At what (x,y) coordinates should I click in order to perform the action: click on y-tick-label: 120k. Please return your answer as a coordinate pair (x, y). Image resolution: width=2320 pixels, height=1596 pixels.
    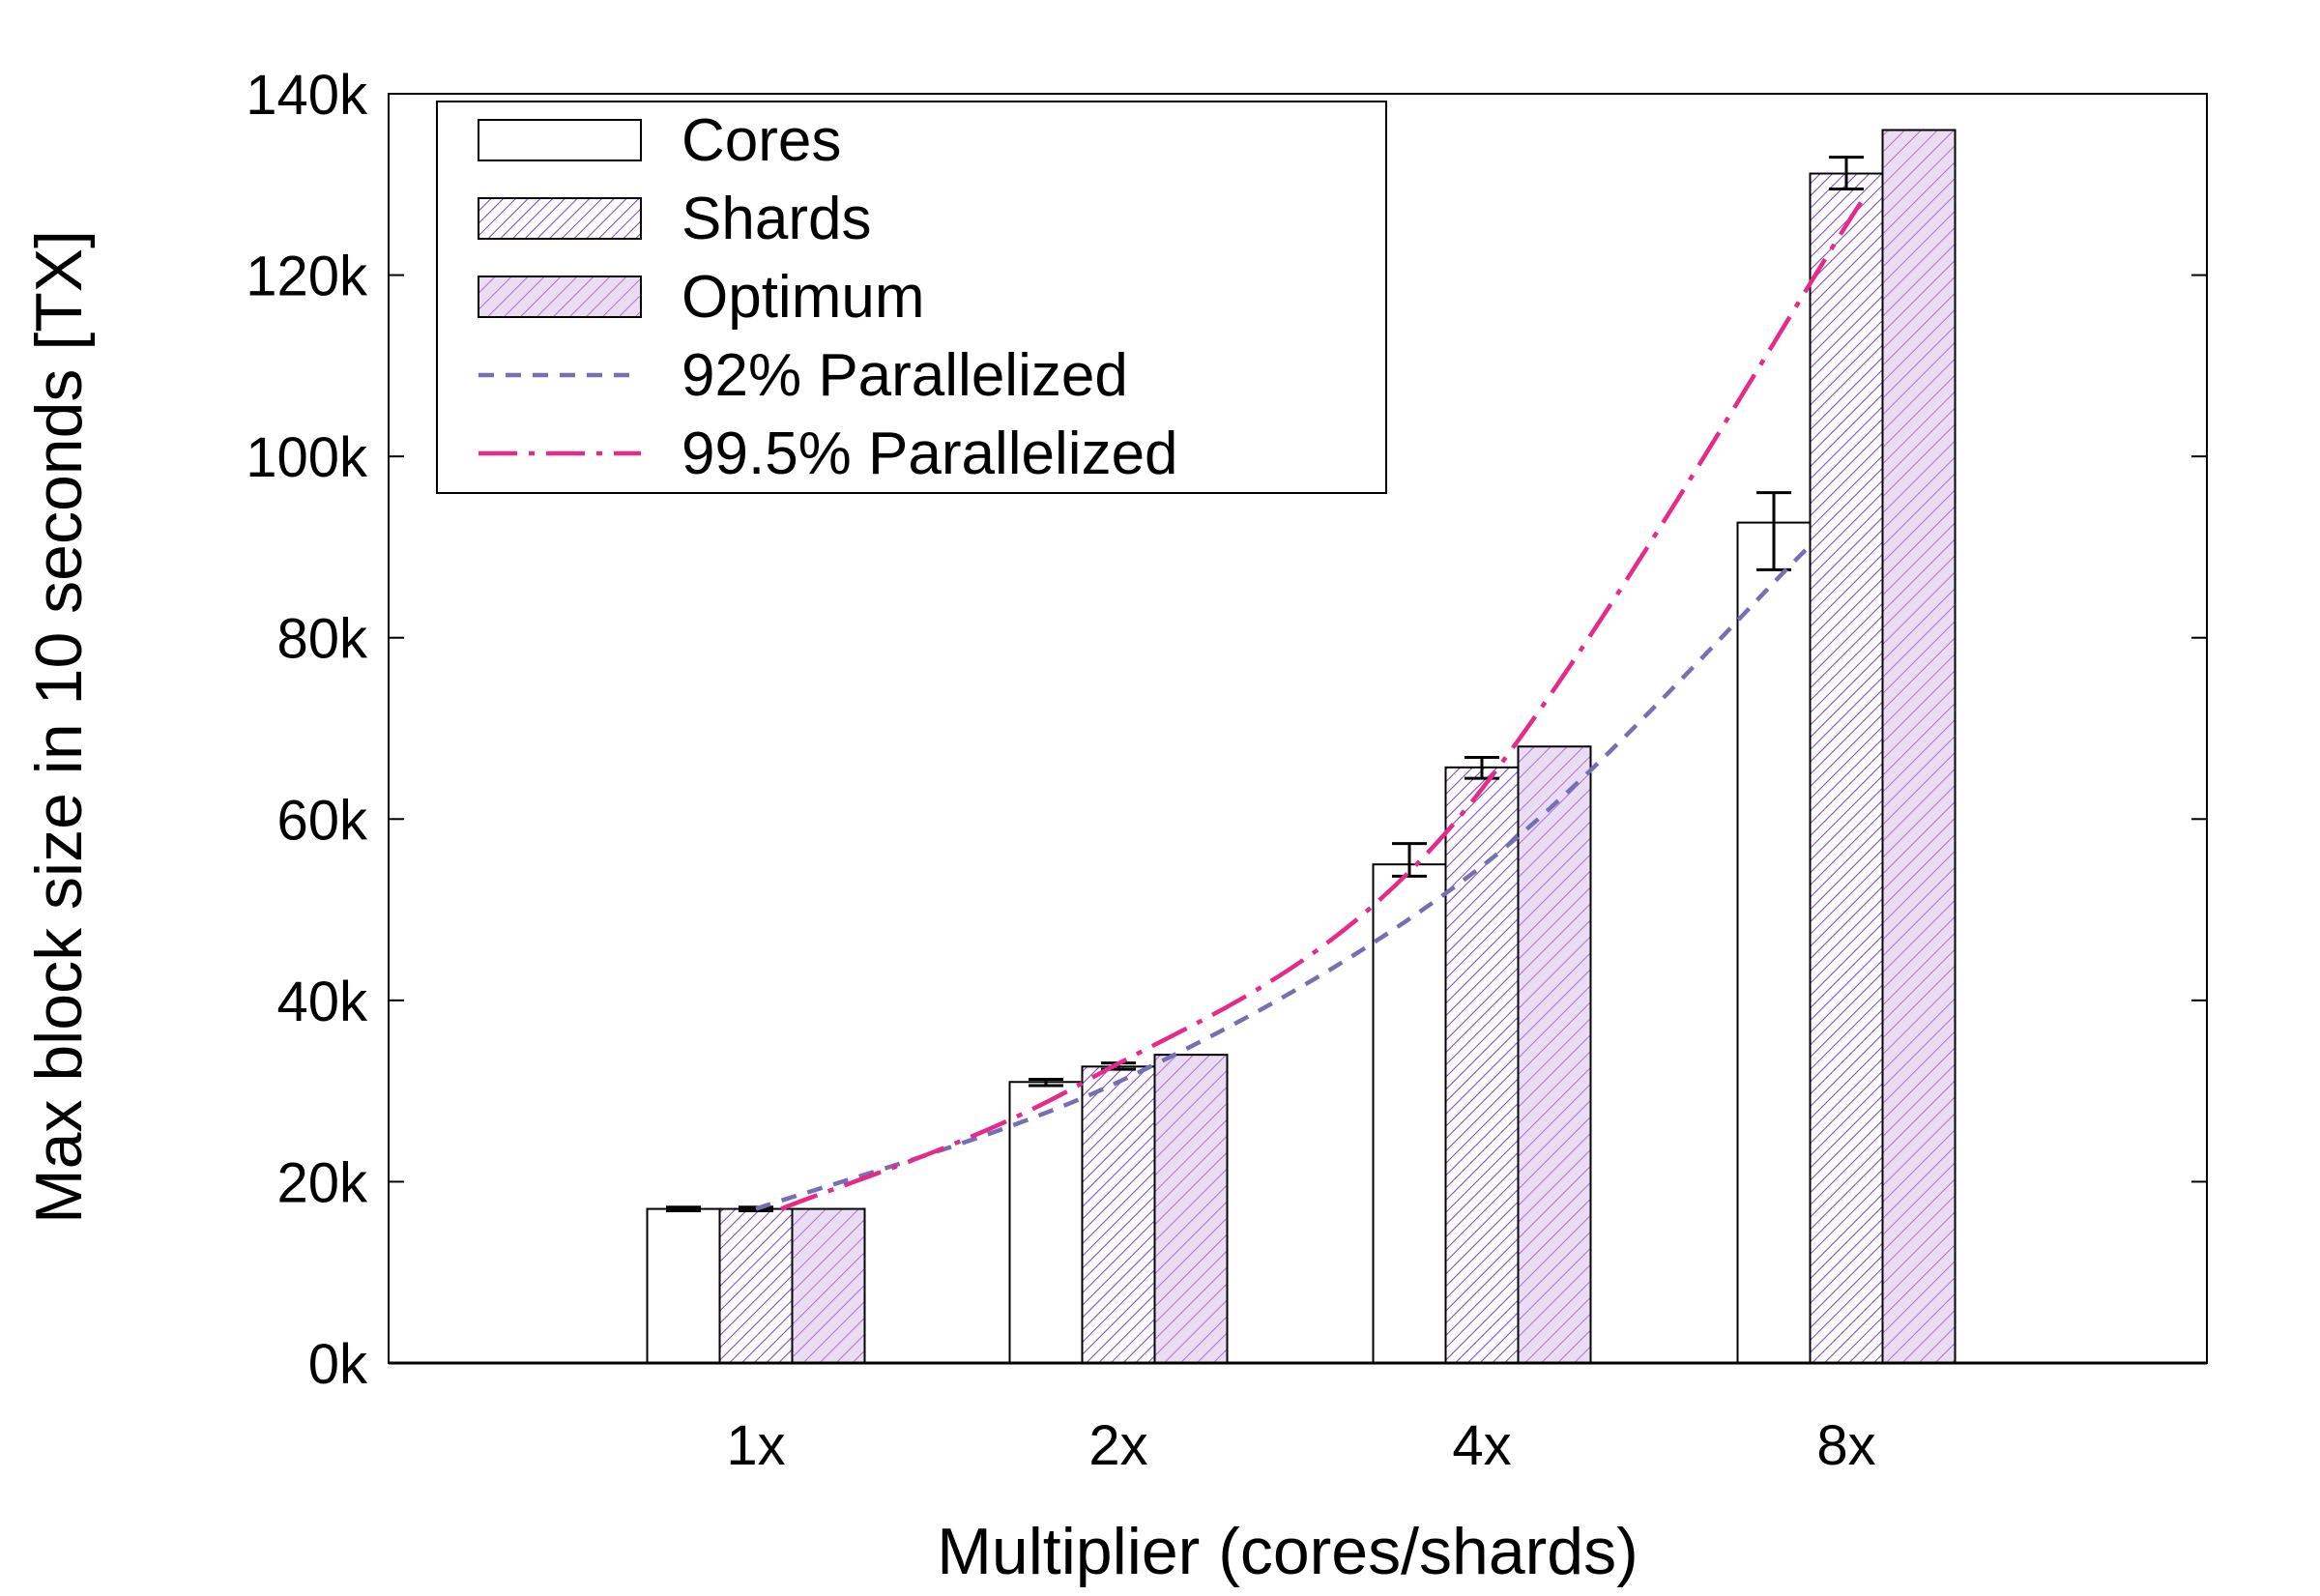
    Looking at the image, I should click on (307, 277).